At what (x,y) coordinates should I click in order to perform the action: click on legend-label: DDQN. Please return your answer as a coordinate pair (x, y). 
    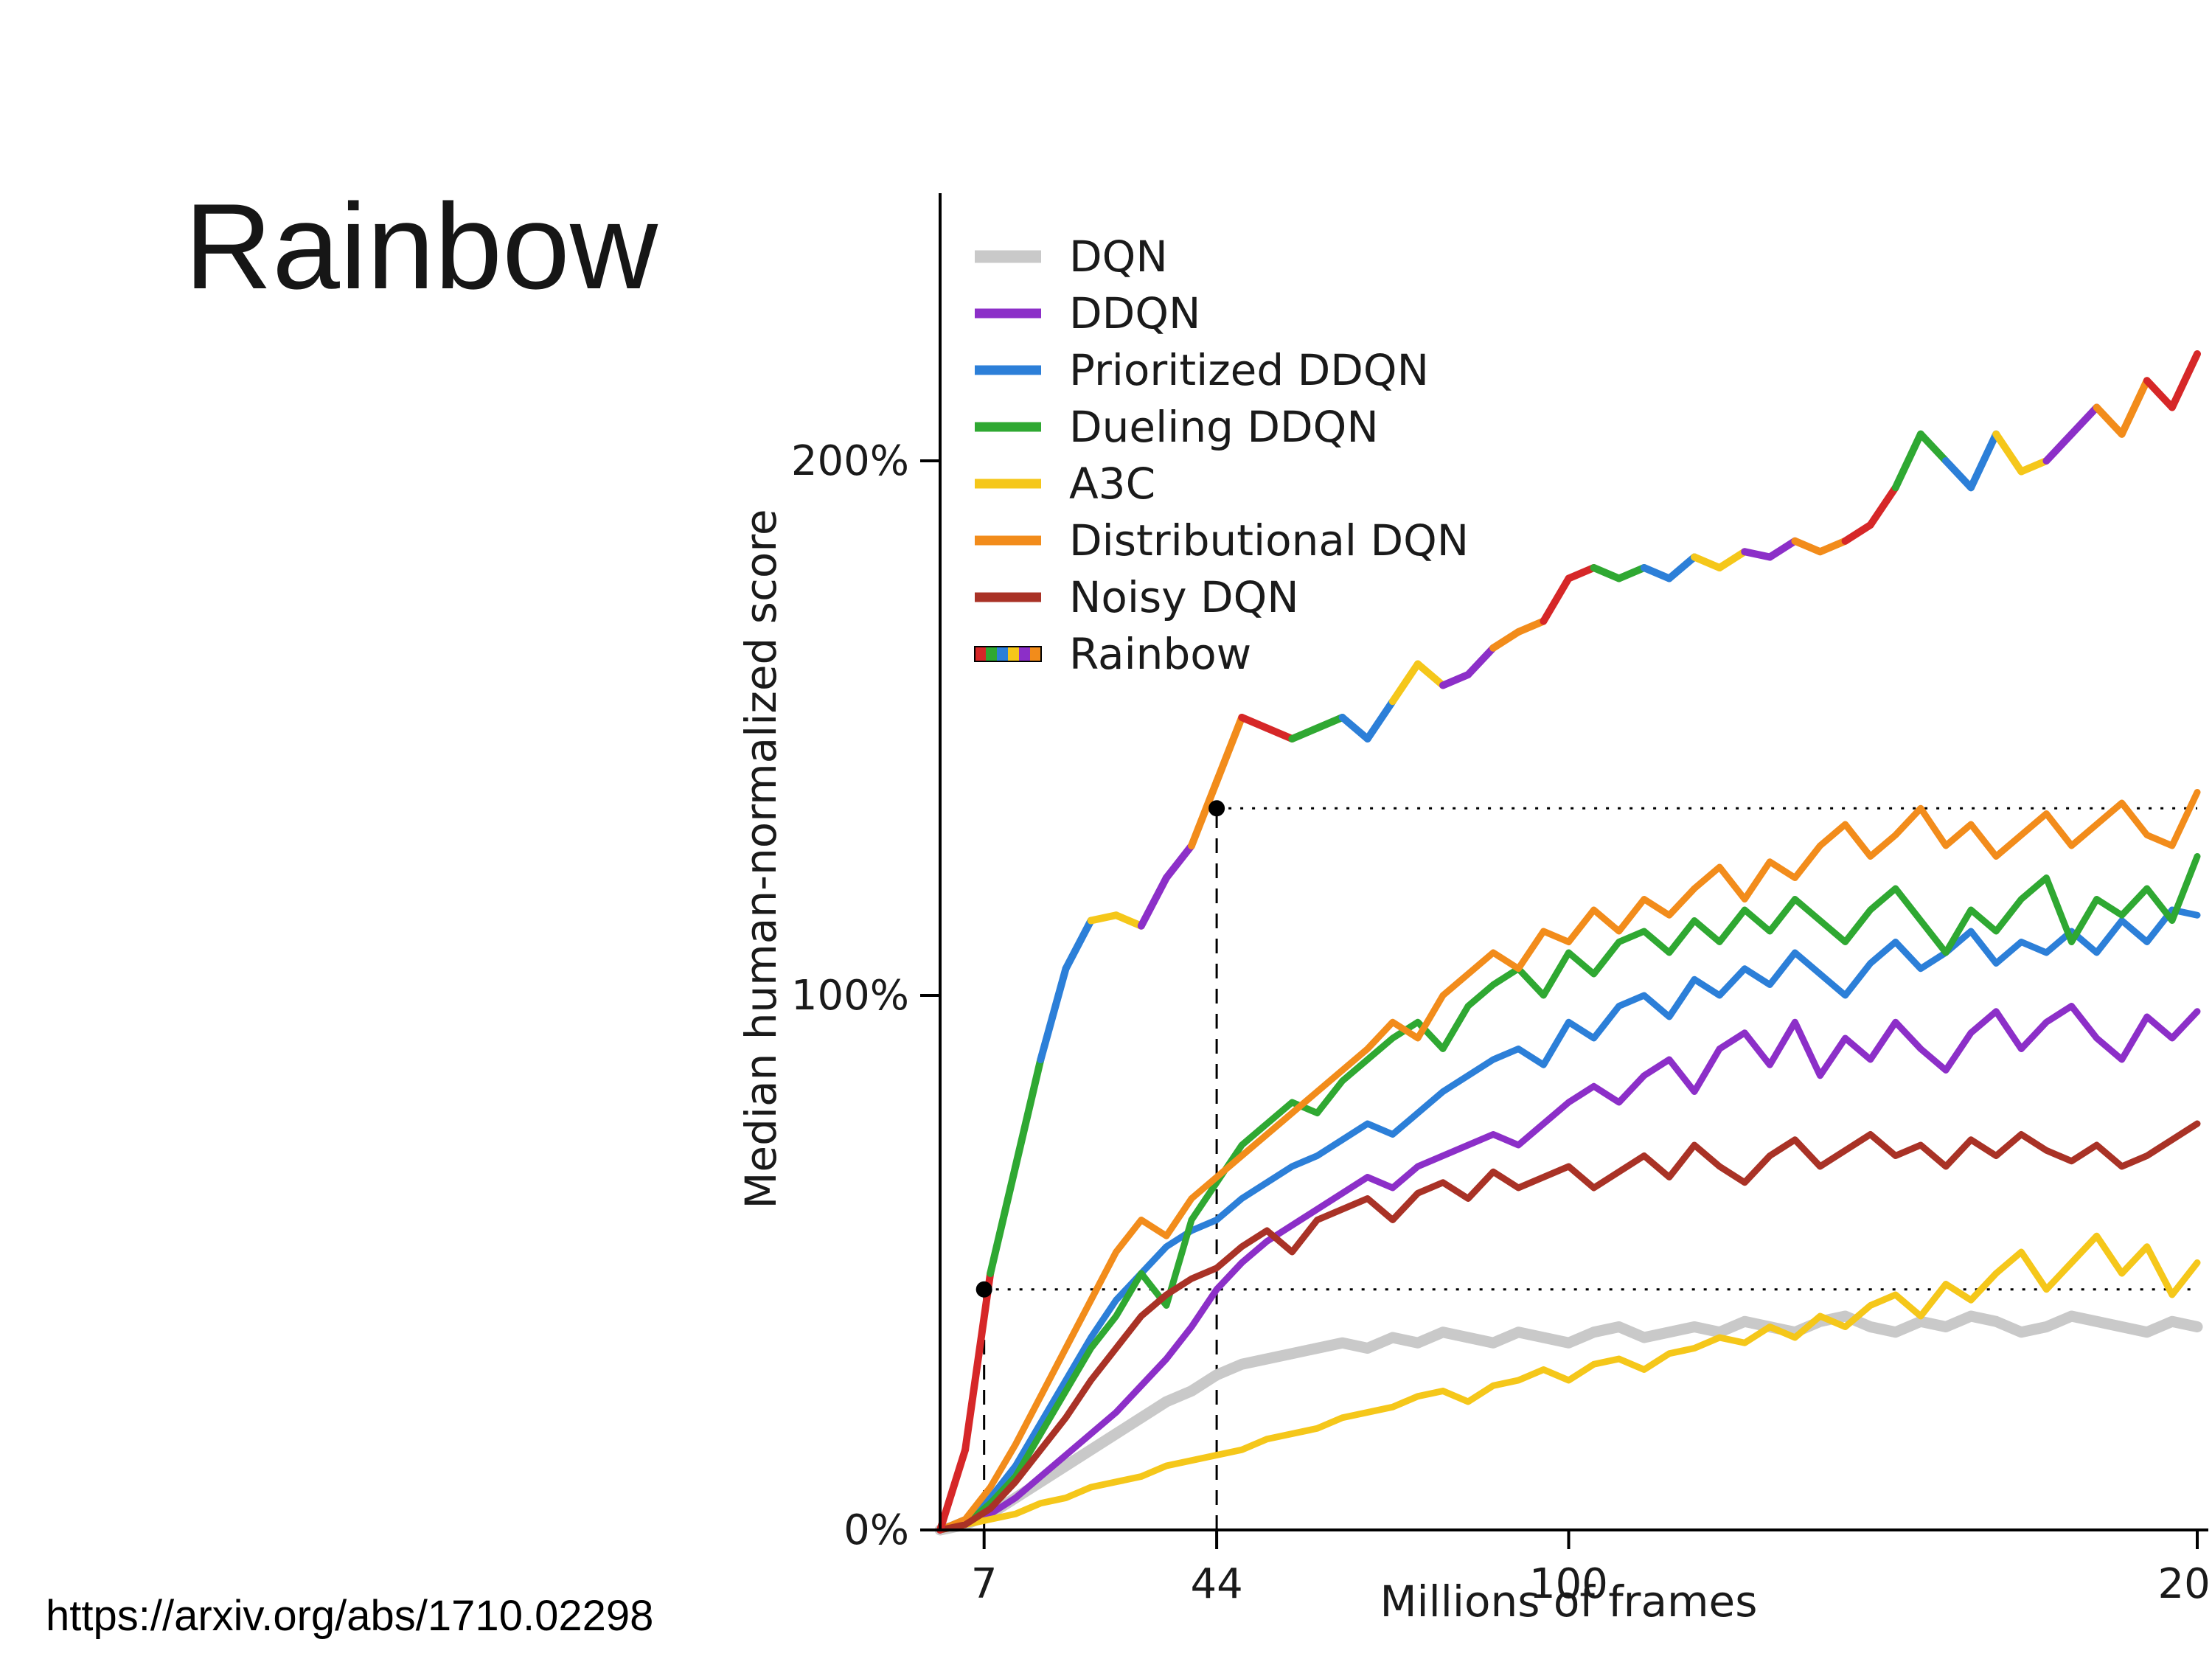
    Looking at the image, I should click on (1134, 313).